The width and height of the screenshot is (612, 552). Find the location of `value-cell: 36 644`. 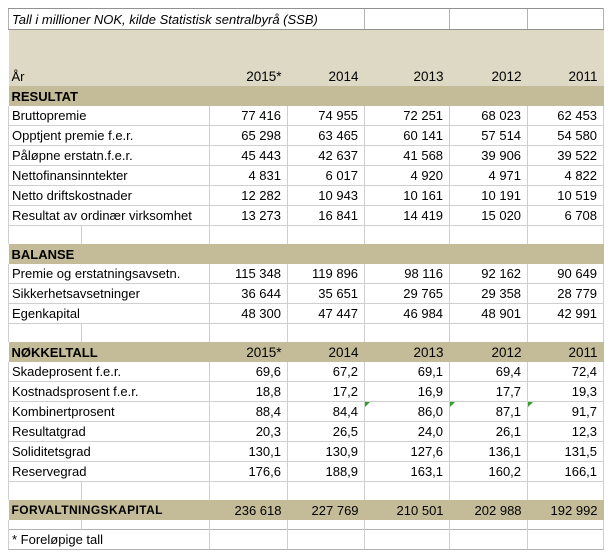

value-cell: 36 644 is located at coordinates (248, 293).